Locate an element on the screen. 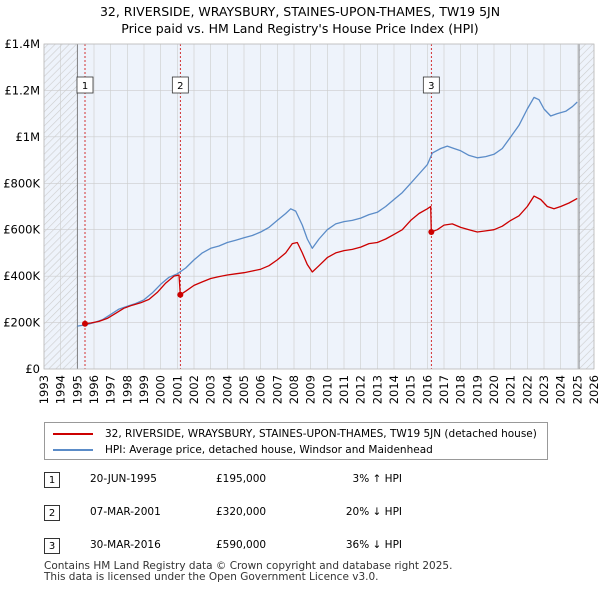 The image size is (600, 590). sale-hpi-diff: 20% ↓ HPI is located at coordinates (373, 512).